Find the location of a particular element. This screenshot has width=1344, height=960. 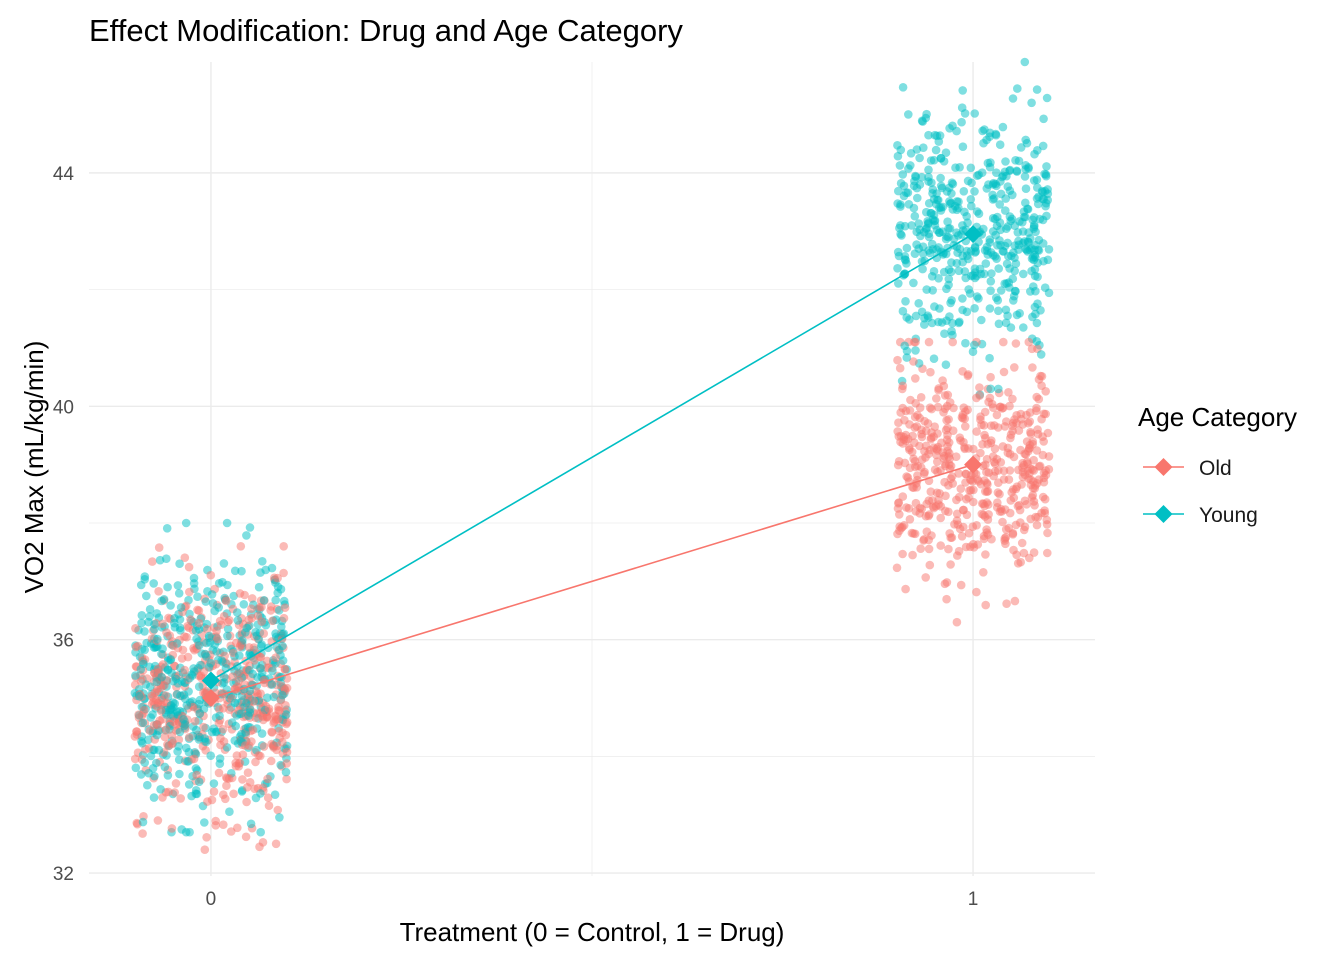

y-tick-label: 36 is located at coordinates (63, 641).